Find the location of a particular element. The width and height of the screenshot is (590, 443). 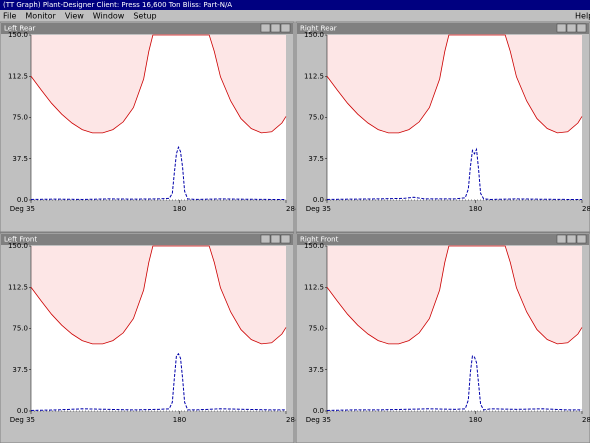

menu-bar is located at coordinates (295, 16).